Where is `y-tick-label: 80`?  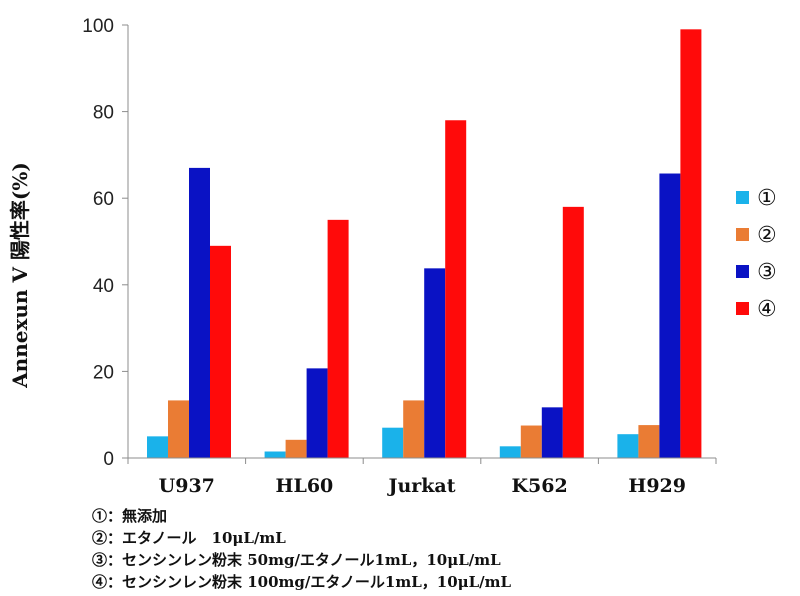
y-tick-label: 80 is located at coordinates (103, 113).